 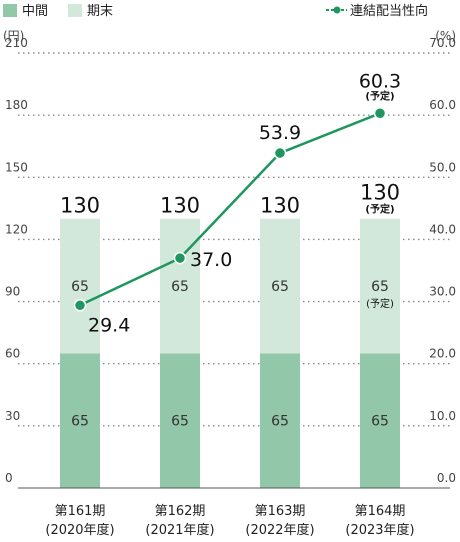 I want to click on left-tick-label: 120, so click(x=16, y=229).